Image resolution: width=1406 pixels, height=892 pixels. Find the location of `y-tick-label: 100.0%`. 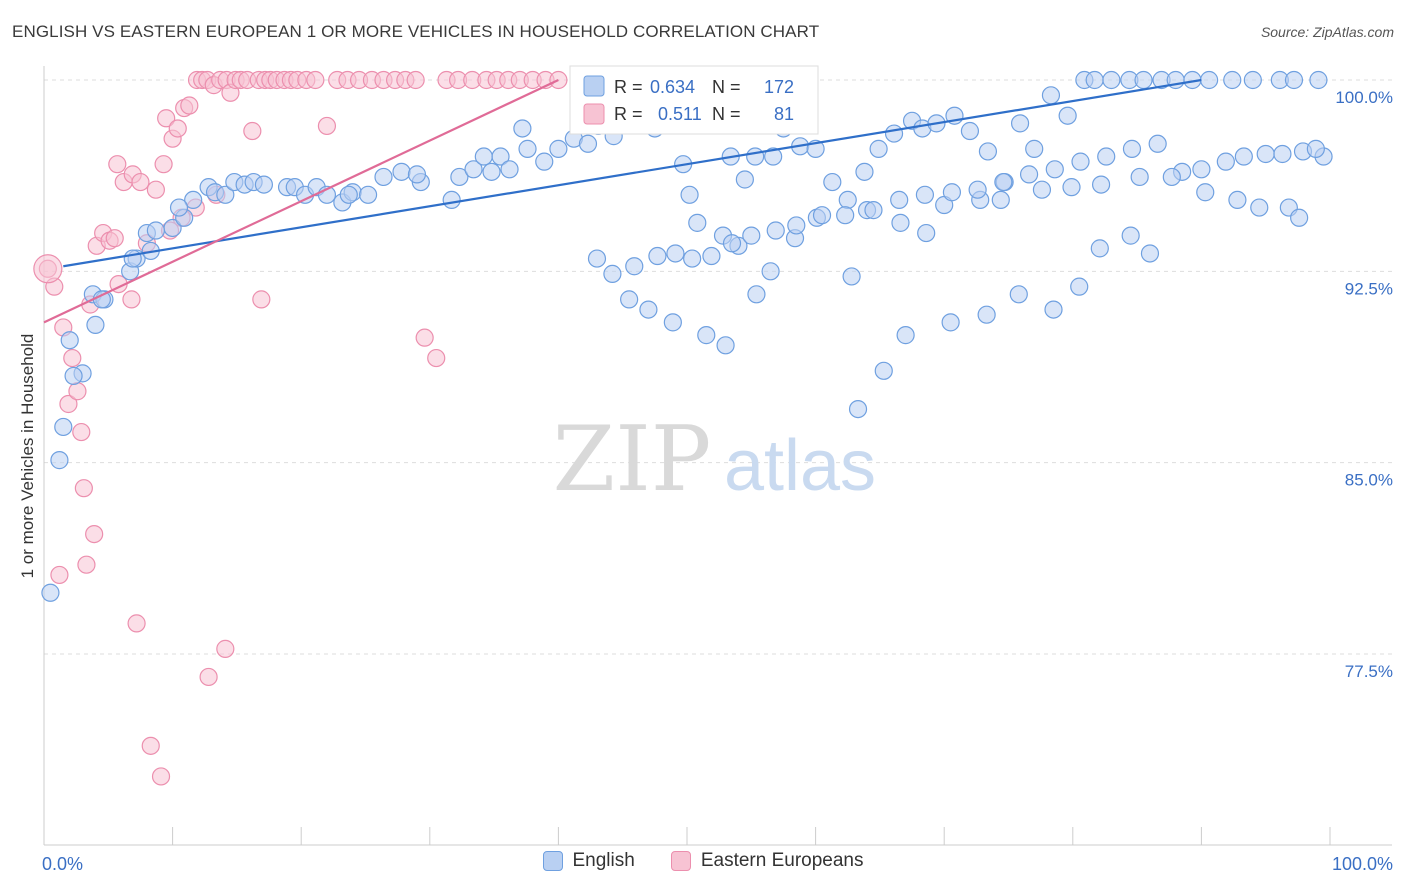

y-tick-label: 100.0% is located at coordinates (1364, 97).